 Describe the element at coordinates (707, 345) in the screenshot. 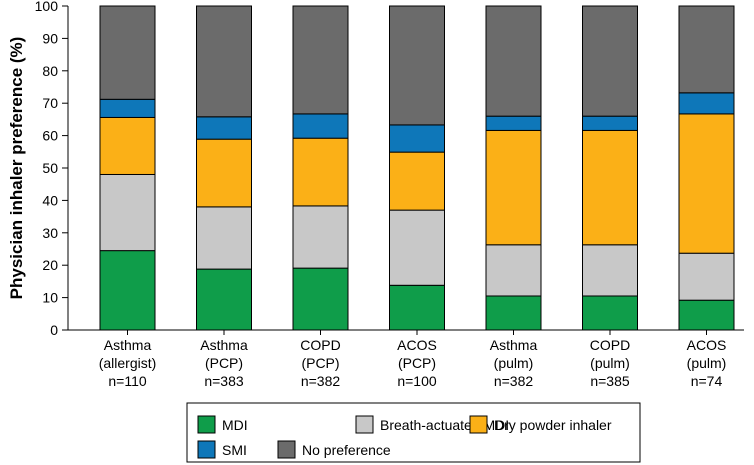

I see `category-label-6-line1: ACOS` at that location.